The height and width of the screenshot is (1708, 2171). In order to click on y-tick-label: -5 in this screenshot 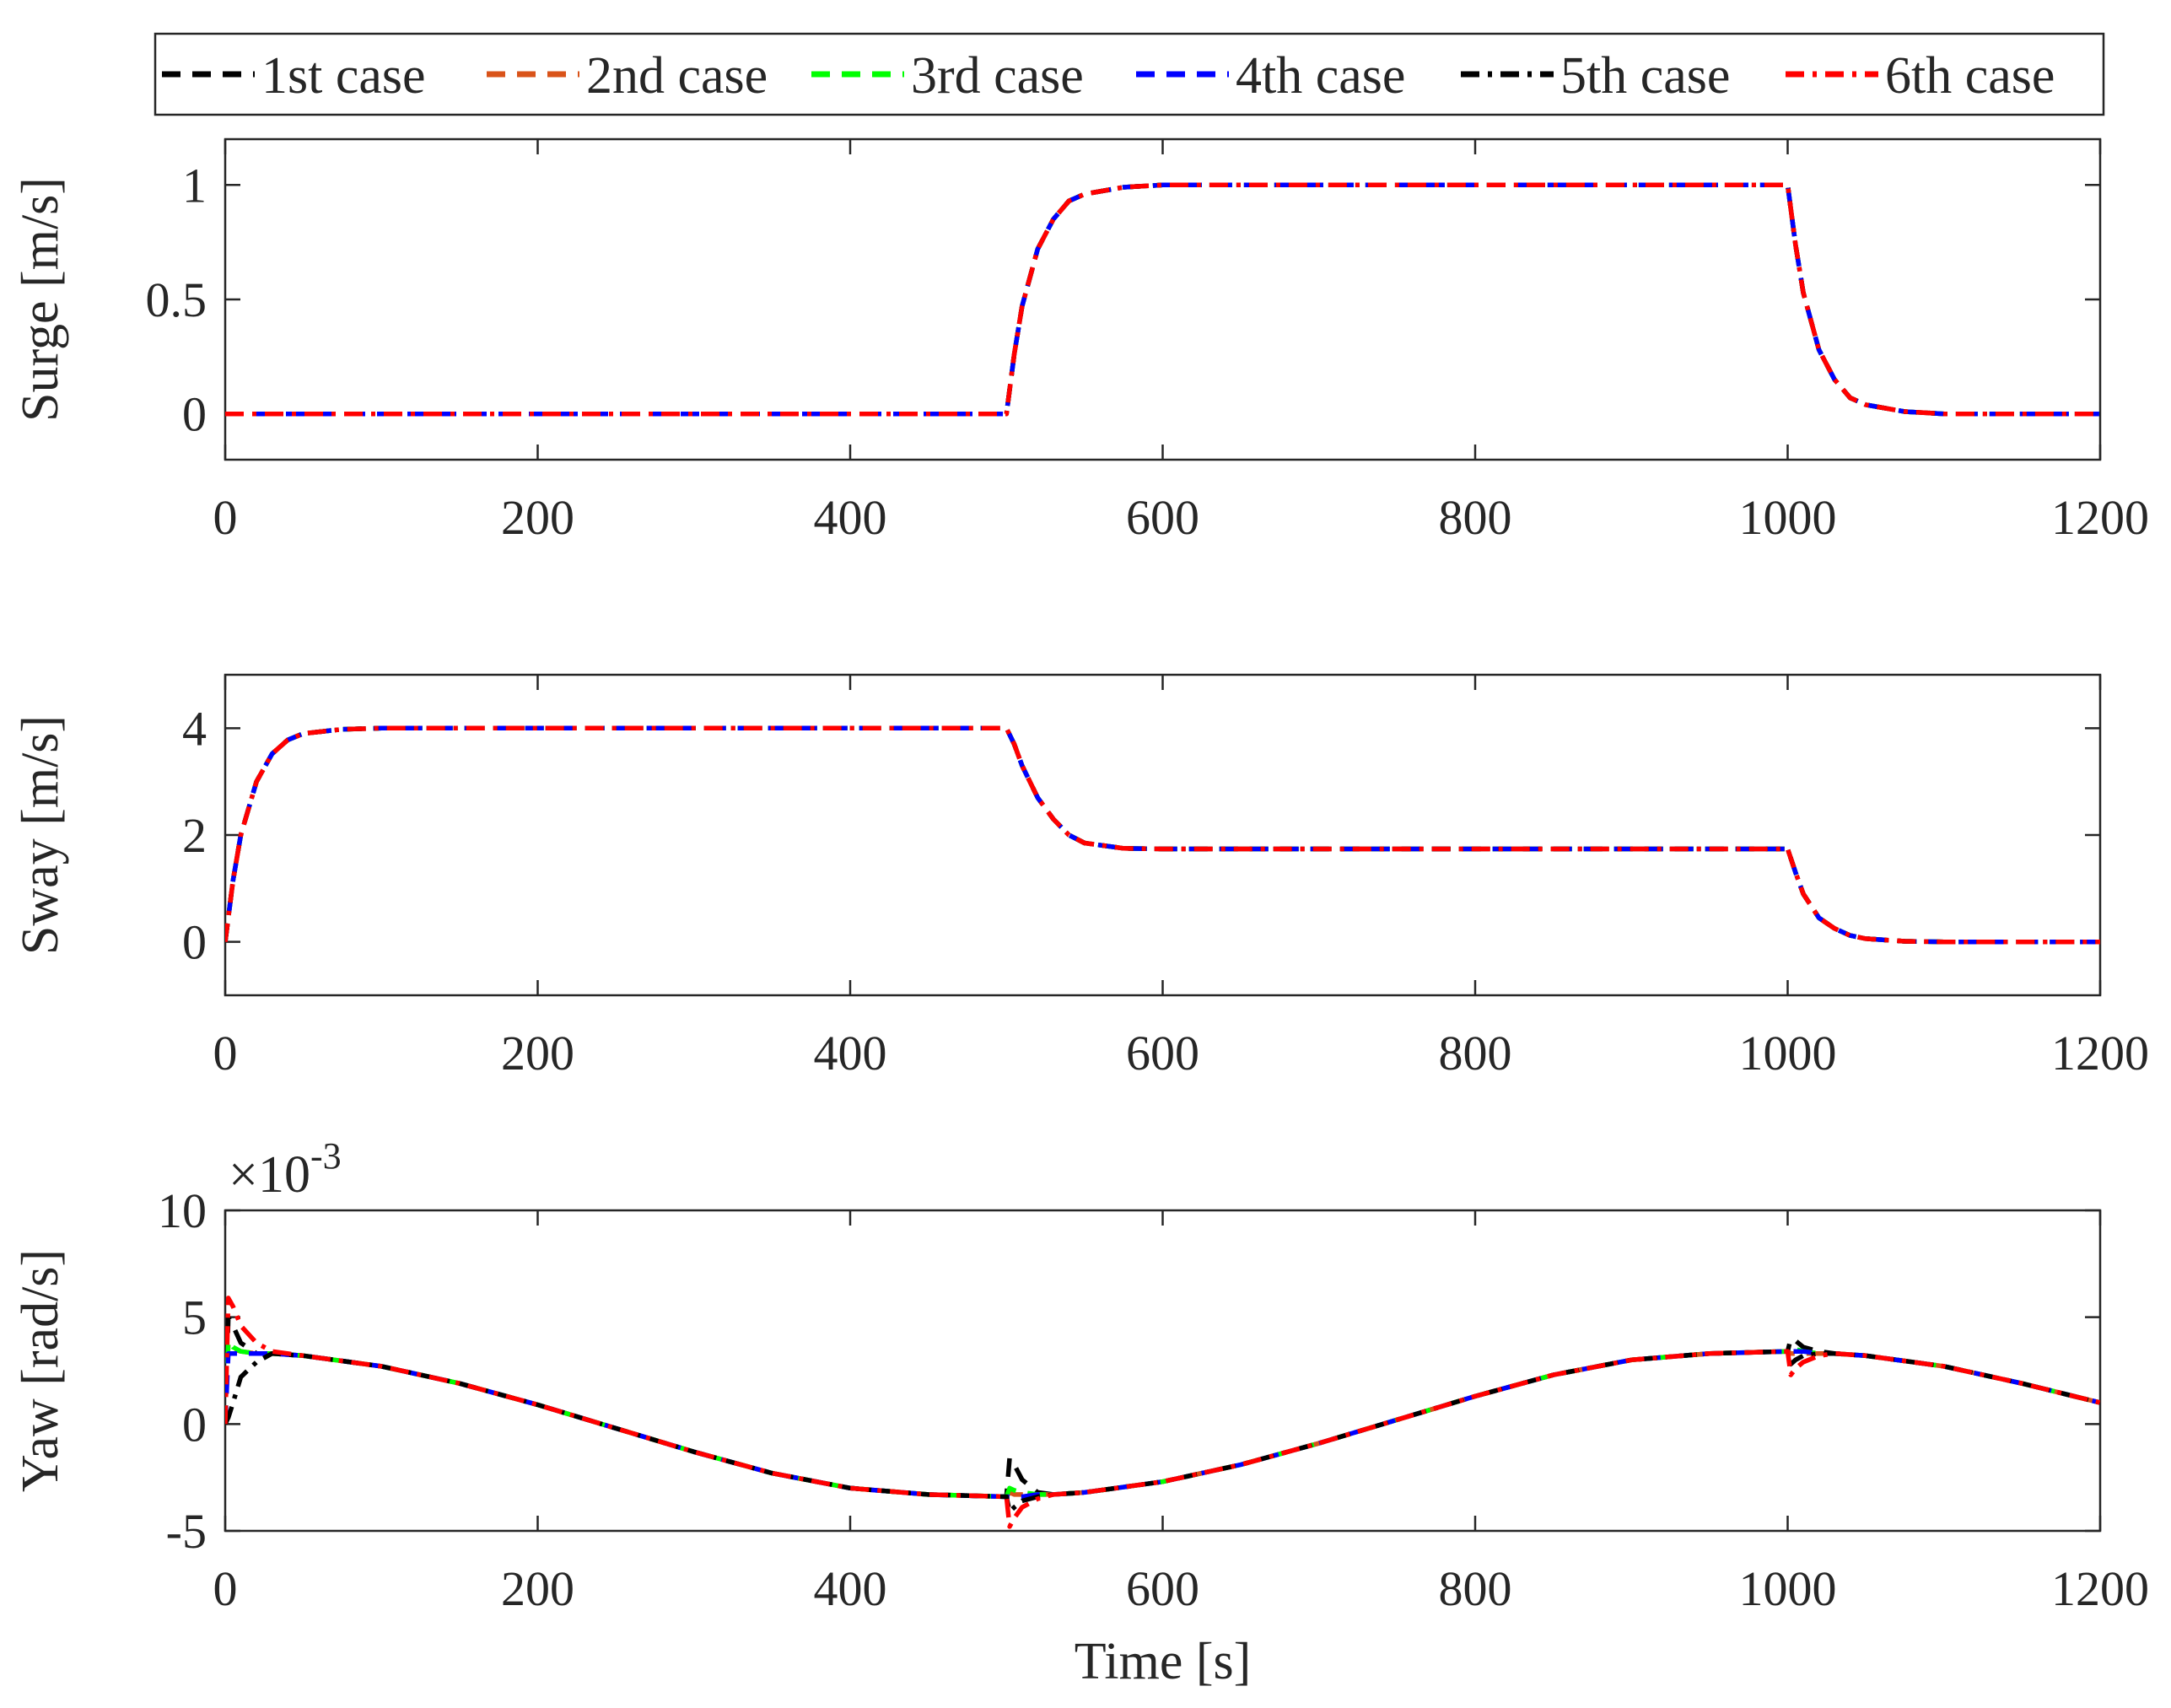, I will do `click(186, 1531)`.